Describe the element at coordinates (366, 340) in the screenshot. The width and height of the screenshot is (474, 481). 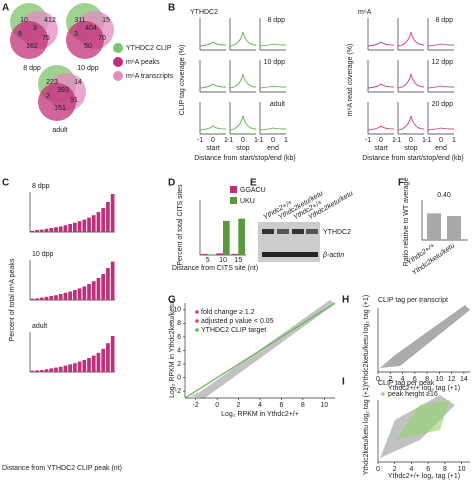
I see `y-axis-label: Ythdc2ketu/ketu log₂ tag (+1)` at that location.